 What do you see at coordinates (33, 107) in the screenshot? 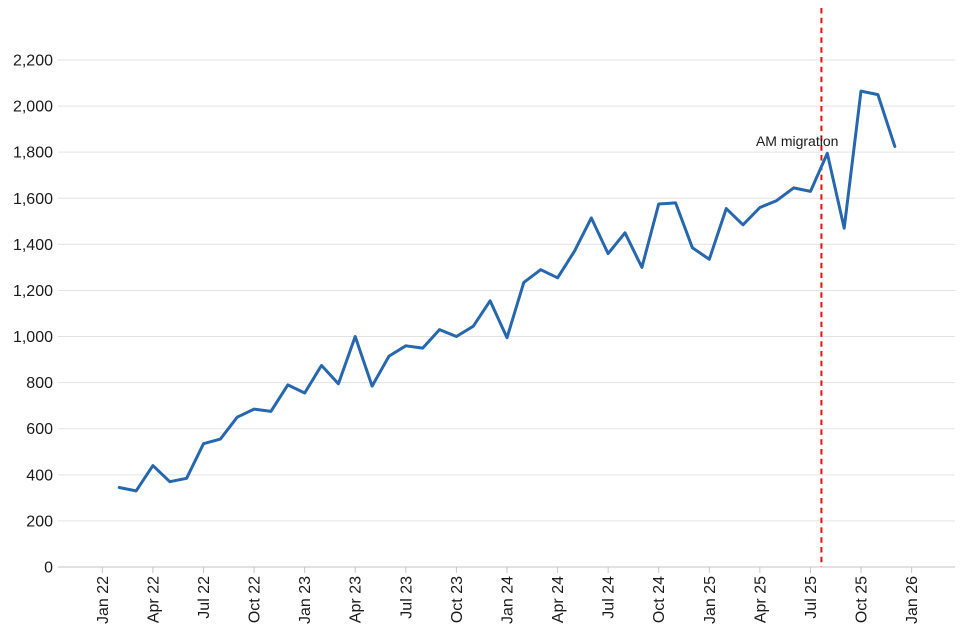
I see `y-axis-tick-label: 2,000` at bounding box center [33, 107].